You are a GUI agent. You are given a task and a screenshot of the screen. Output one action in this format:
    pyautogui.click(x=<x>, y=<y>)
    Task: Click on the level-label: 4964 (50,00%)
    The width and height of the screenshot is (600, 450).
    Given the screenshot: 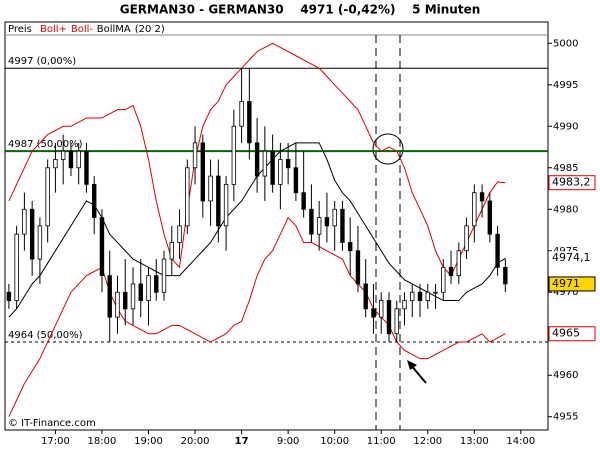 What is the action you would take?
    pyautogui.click(x=45, y=335)
    